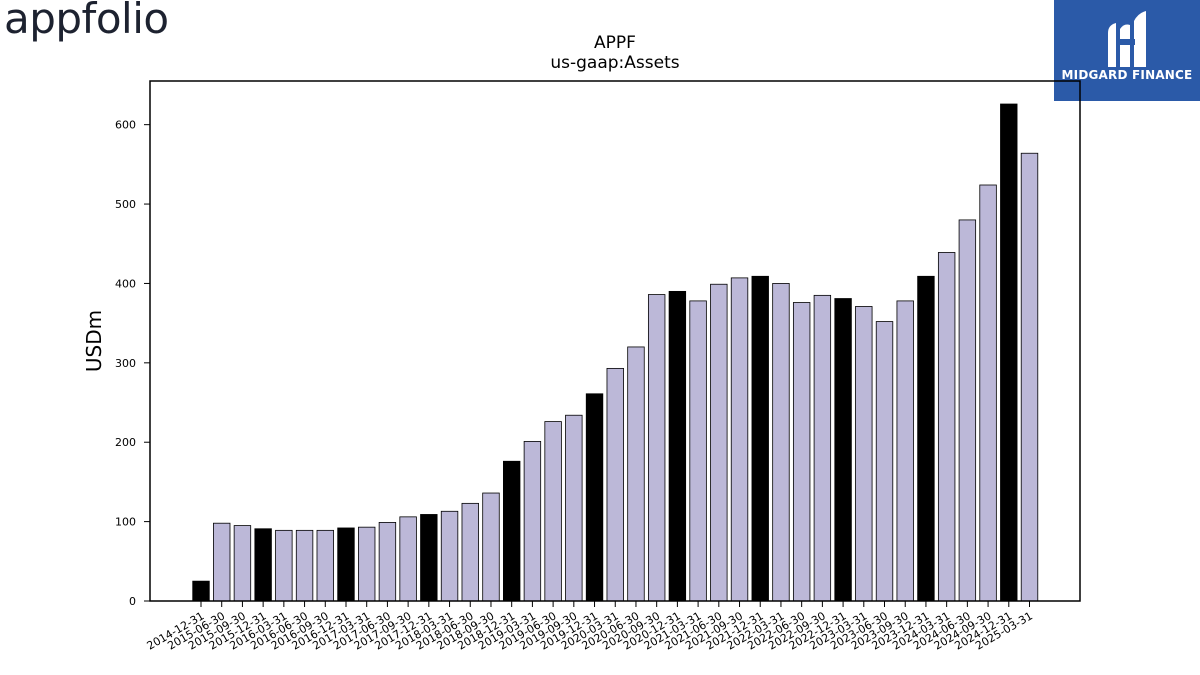 The image size is (1200, 675). Describe the element at coordinates (86, 21) in the screenshot. I see `appfolio-logo: appfolio` at that location.